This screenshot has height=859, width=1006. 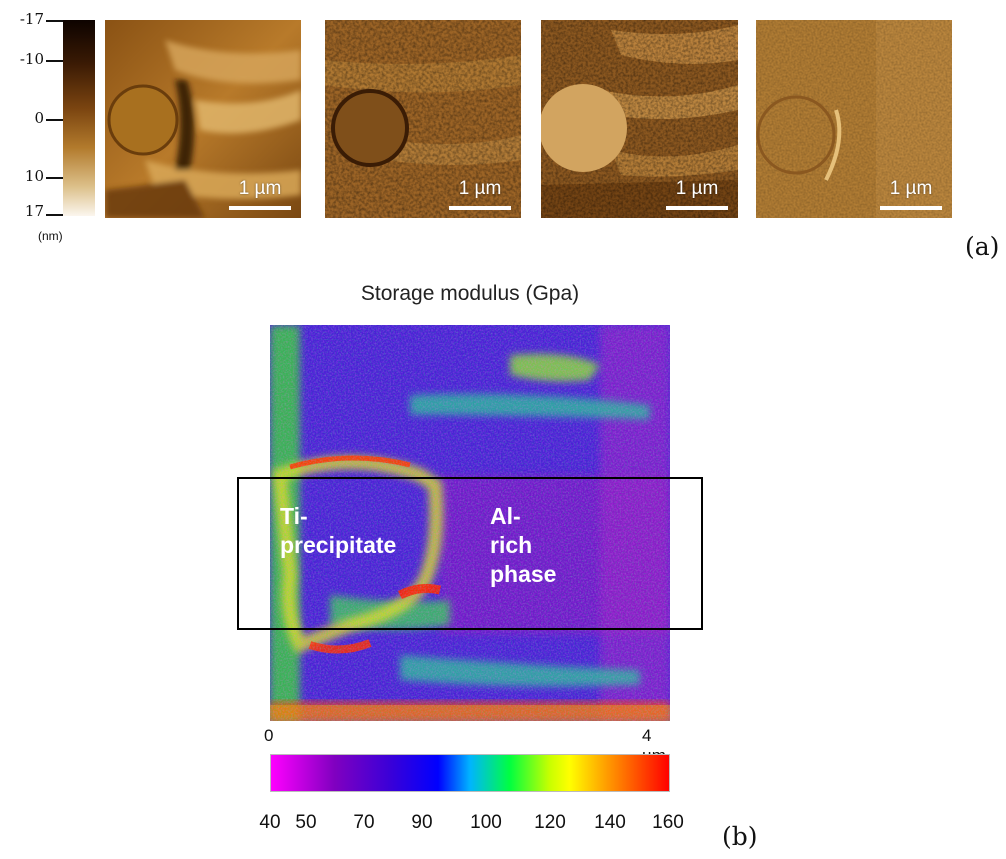 What do you see at coordinates (422, 822) in the screenshot?
I see `colorbar-tick-label: 90` at bounding box center [422, 822].